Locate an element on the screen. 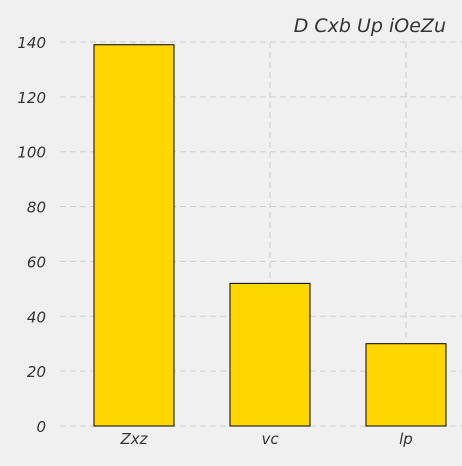 This screenshot has width=462, height=466. x-tick-label: lp is located at coordinates (406, 439).